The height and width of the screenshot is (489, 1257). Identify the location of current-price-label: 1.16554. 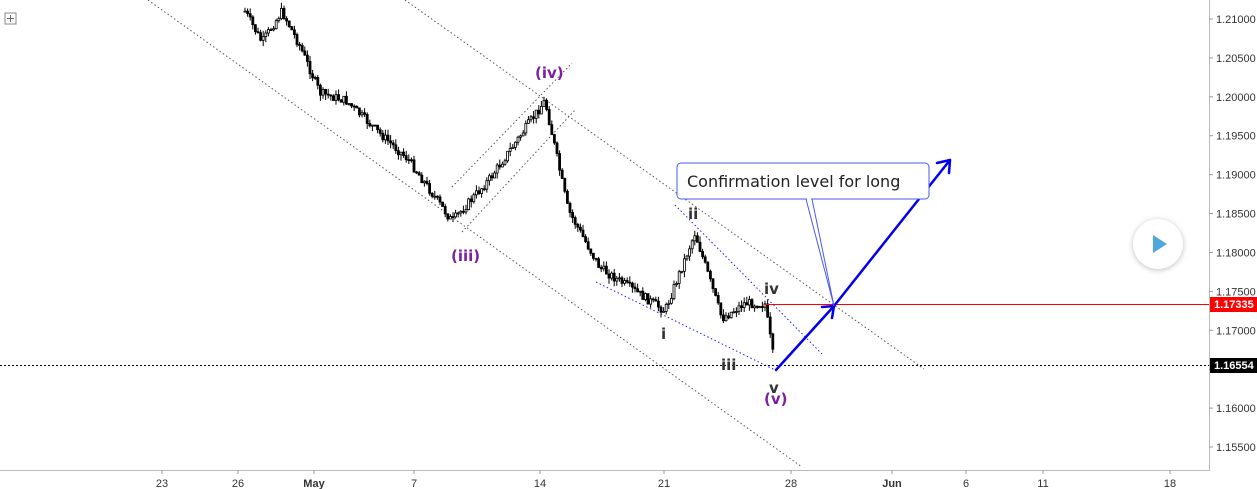
(1234, 366).